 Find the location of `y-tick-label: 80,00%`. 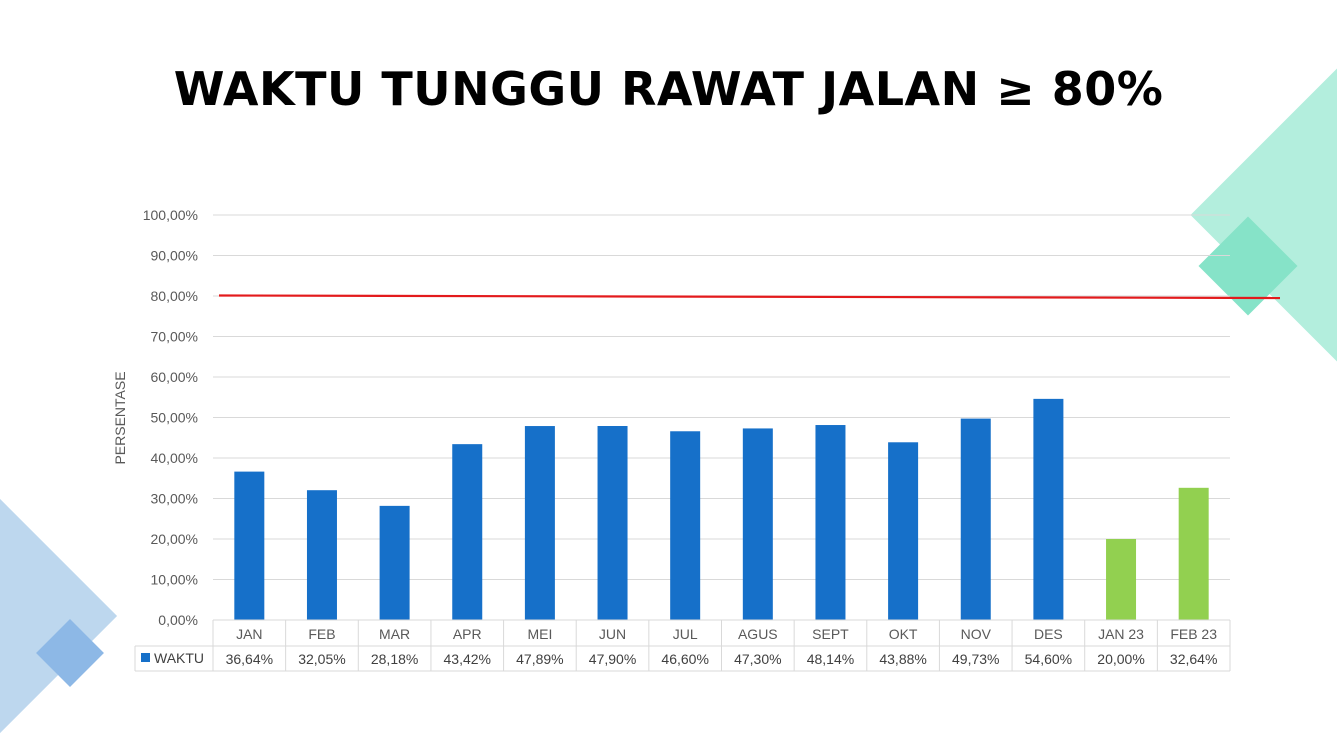

y-tick-label: 80,00% is located at coordinates (174, 296).